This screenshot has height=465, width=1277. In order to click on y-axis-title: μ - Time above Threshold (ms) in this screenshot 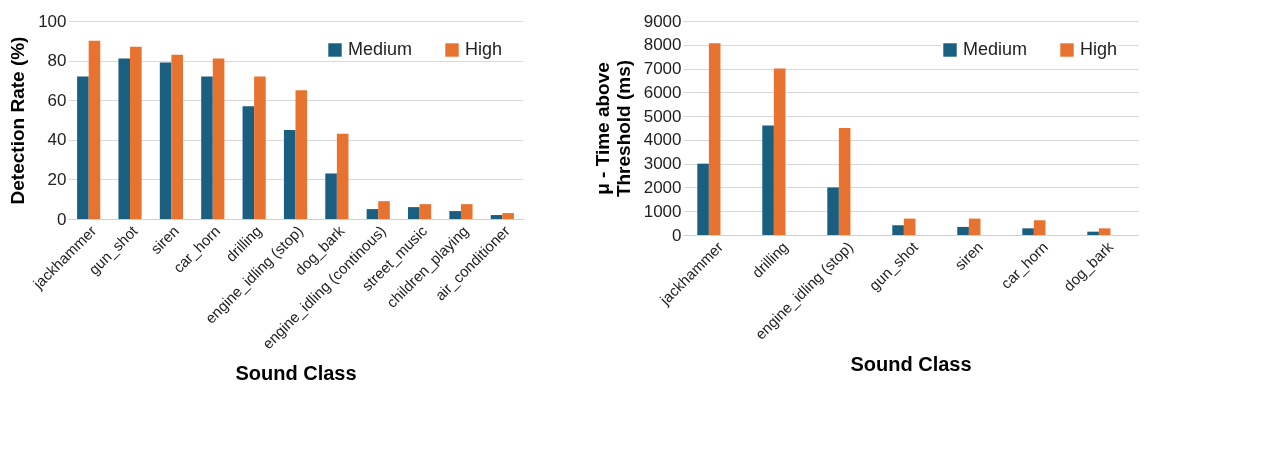, I will do `click(612, 128)`.